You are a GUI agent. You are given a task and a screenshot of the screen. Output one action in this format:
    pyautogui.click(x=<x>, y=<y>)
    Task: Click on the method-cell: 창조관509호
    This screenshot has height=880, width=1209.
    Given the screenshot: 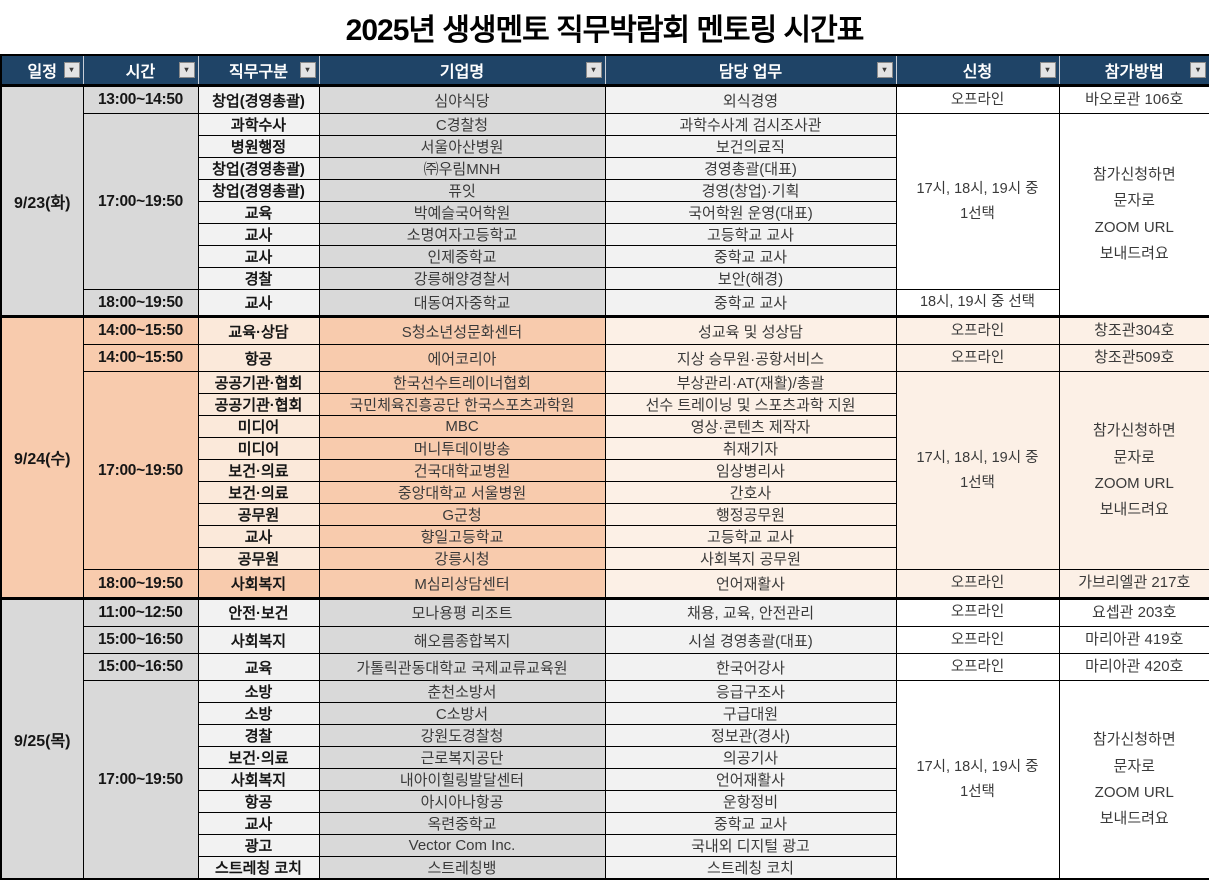 What is the action you would take?
    pyautogui.click(x=1133, y=358)
    